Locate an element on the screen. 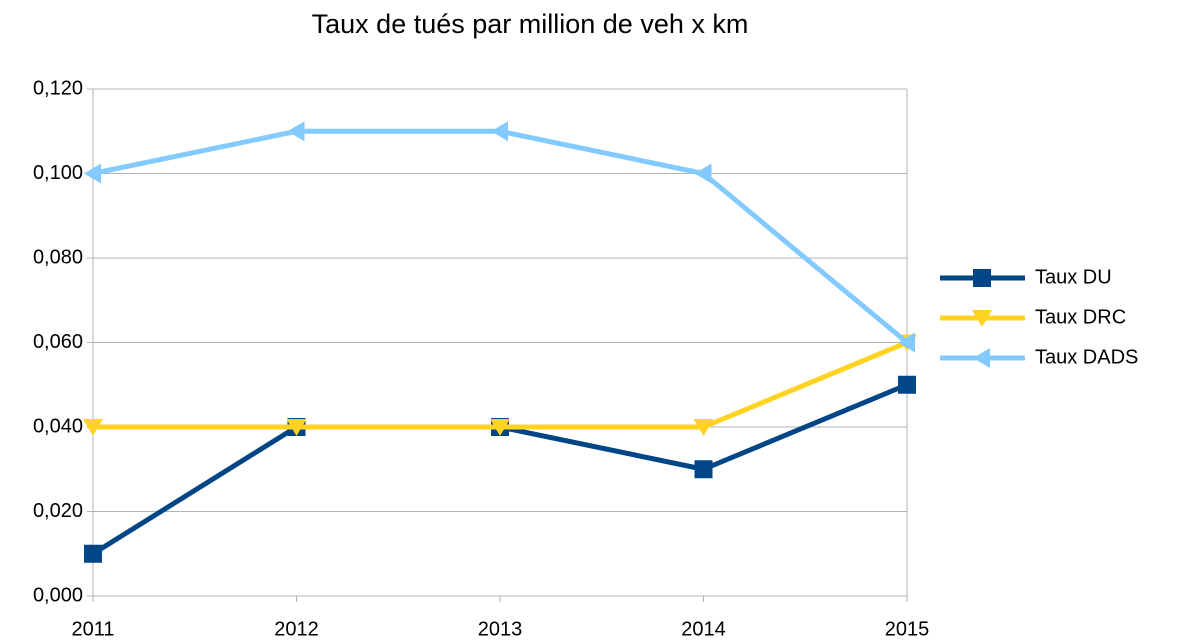 Image resolution: width=1181 pixels, height=644 pixels. x-tick-label: 2013 is located at coordinates (500, 629).